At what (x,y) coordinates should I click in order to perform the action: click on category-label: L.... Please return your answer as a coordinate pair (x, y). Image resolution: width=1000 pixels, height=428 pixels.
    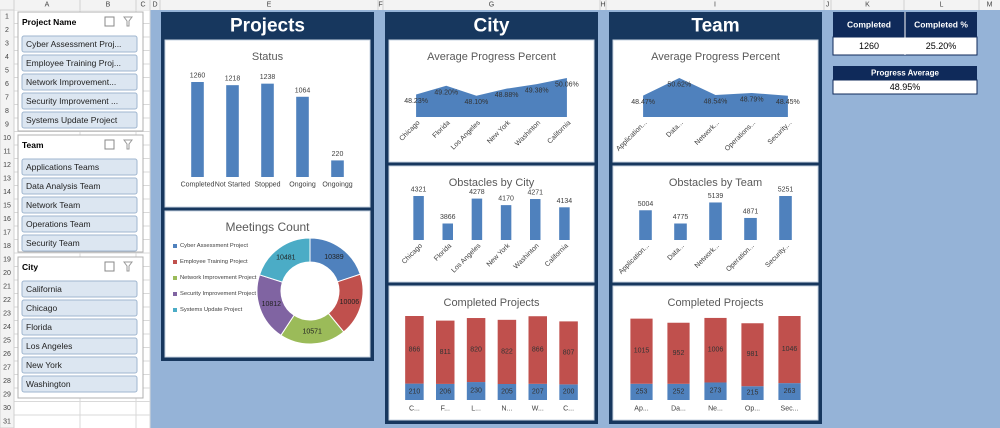
    Looking at the image, I should click on (476, 409).